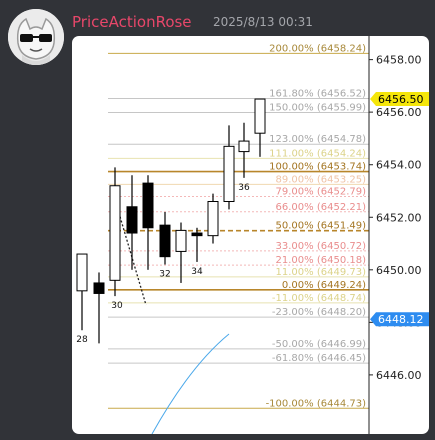  Describe the element at coordinates (317, 167) in the screenshot. I see `fib-level-label: 100.00% (6453.74)` at that location.